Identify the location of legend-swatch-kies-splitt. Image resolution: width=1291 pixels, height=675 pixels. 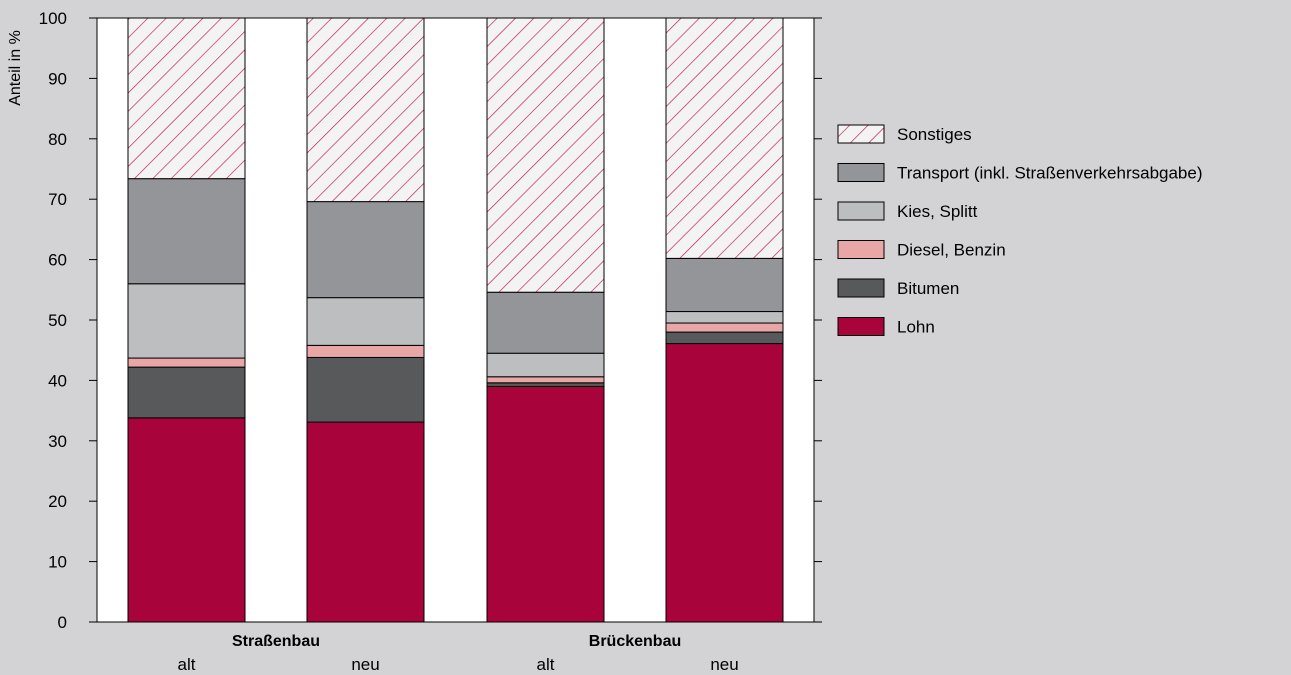
(861, 211).